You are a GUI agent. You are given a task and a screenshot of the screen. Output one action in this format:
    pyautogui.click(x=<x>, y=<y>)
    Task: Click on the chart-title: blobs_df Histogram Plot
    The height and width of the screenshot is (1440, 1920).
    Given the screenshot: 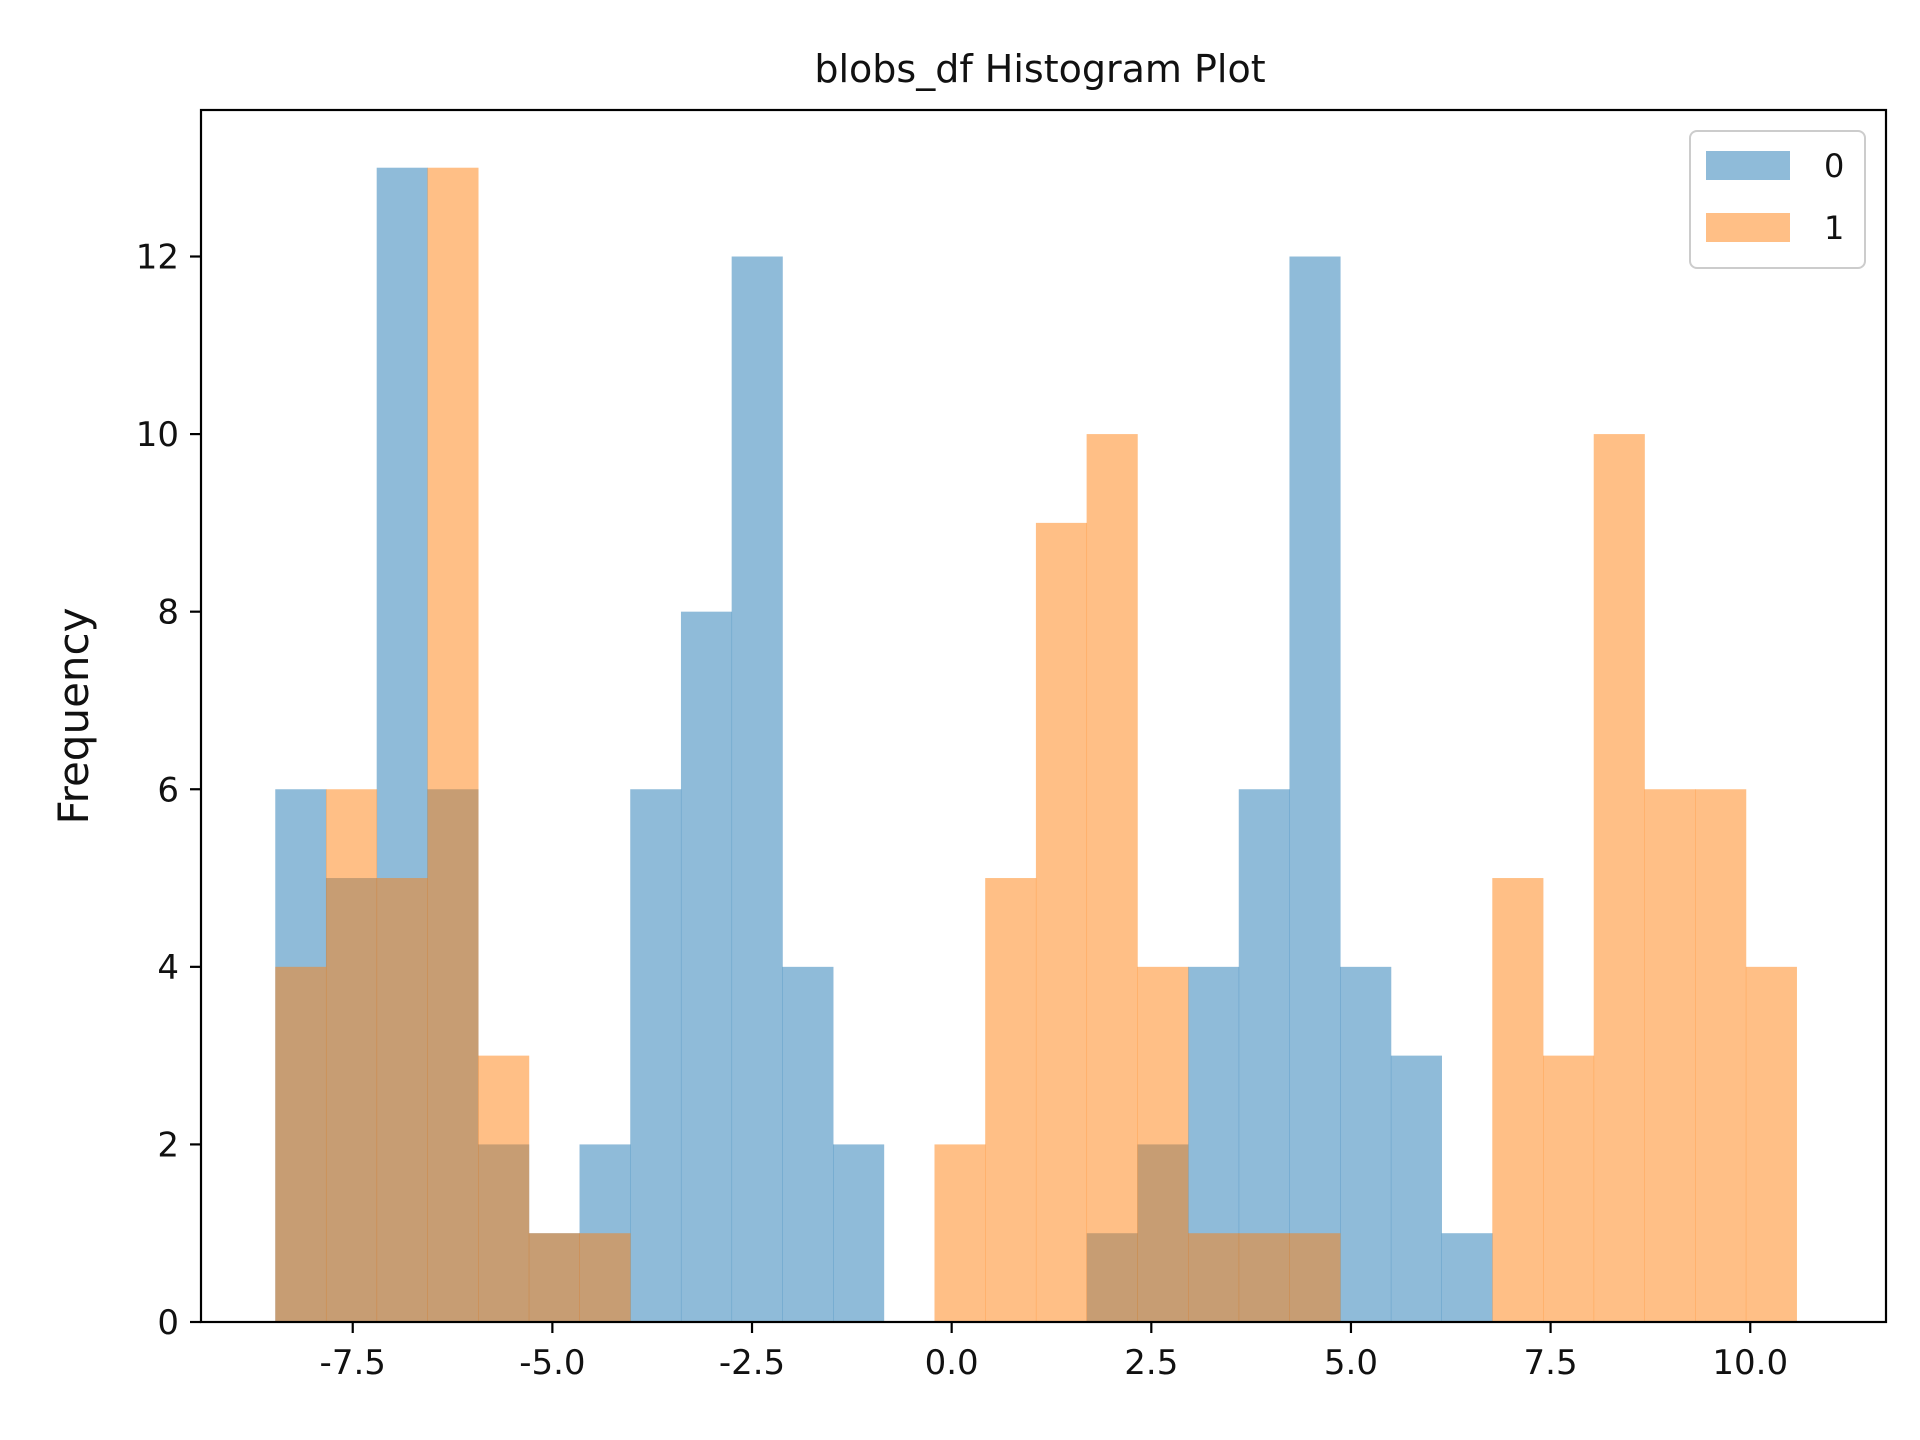 What is the action you would take?
    pyautogui.click(x=1039, y=69)
    